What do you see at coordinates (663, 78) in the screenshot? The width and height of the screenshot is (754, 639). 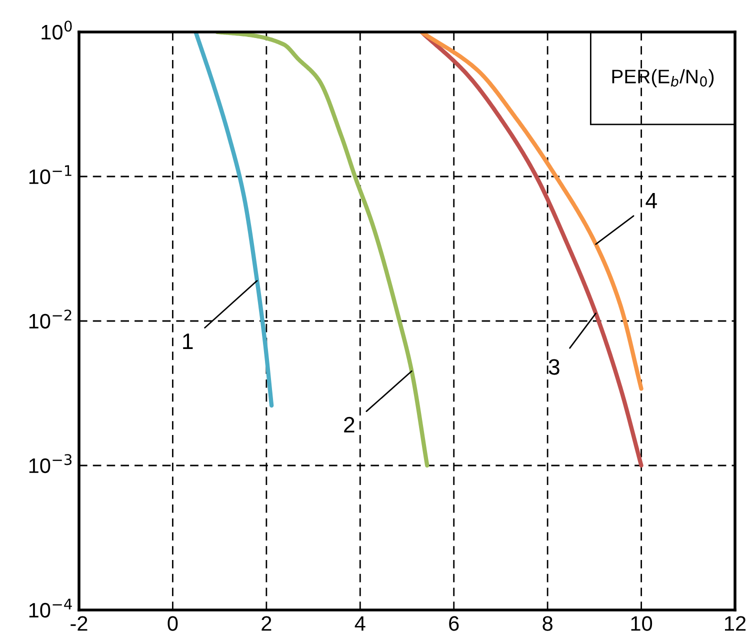 I see `annotation: PER(E$_{b}$/N$_{0}$)` at bounding box center [663, 78].